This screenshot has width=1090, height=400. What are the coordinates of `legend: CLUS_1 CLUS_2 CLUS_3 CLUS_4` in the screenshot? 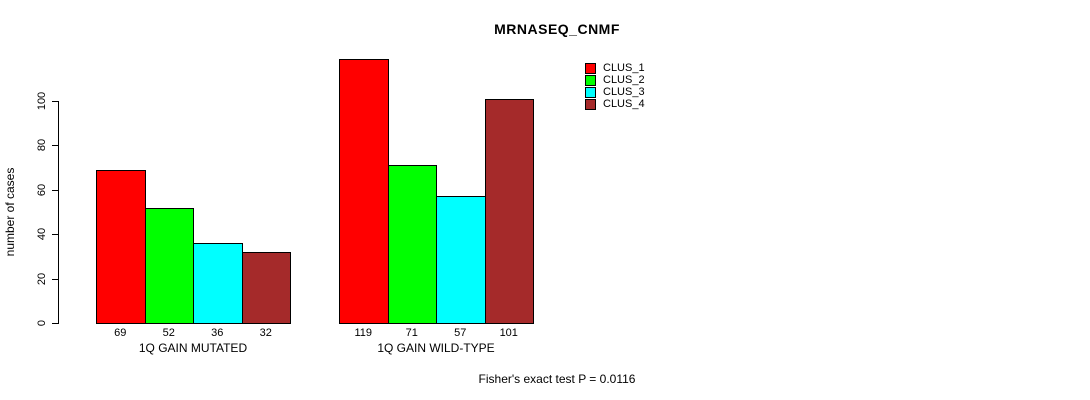 It's located at (615, 86).